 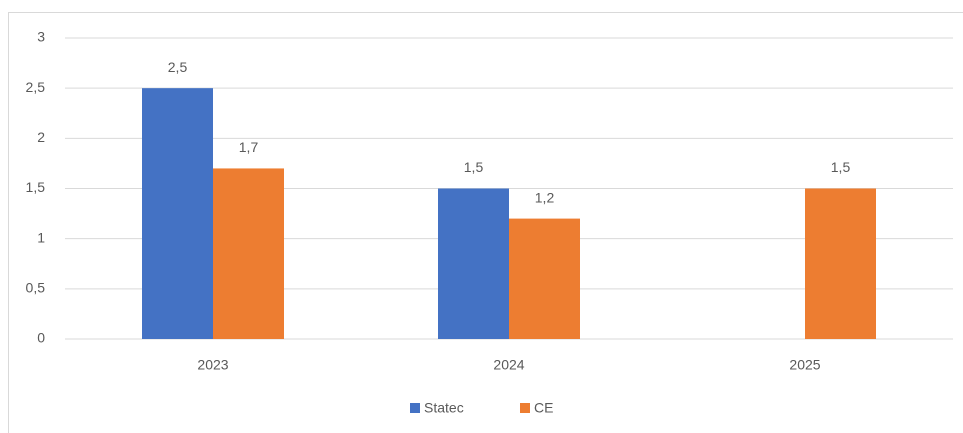 What do you see at coordinates (212, 365) in the screenshot?
I see `x-tick-label: 2023` at bounding box center [212, 365].